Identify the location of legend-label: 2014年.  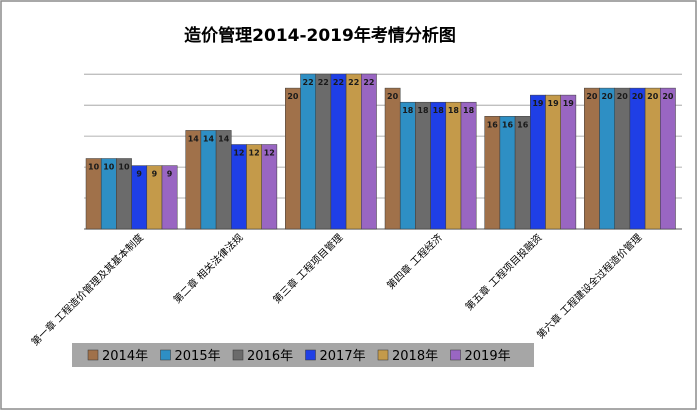
(125, 356).